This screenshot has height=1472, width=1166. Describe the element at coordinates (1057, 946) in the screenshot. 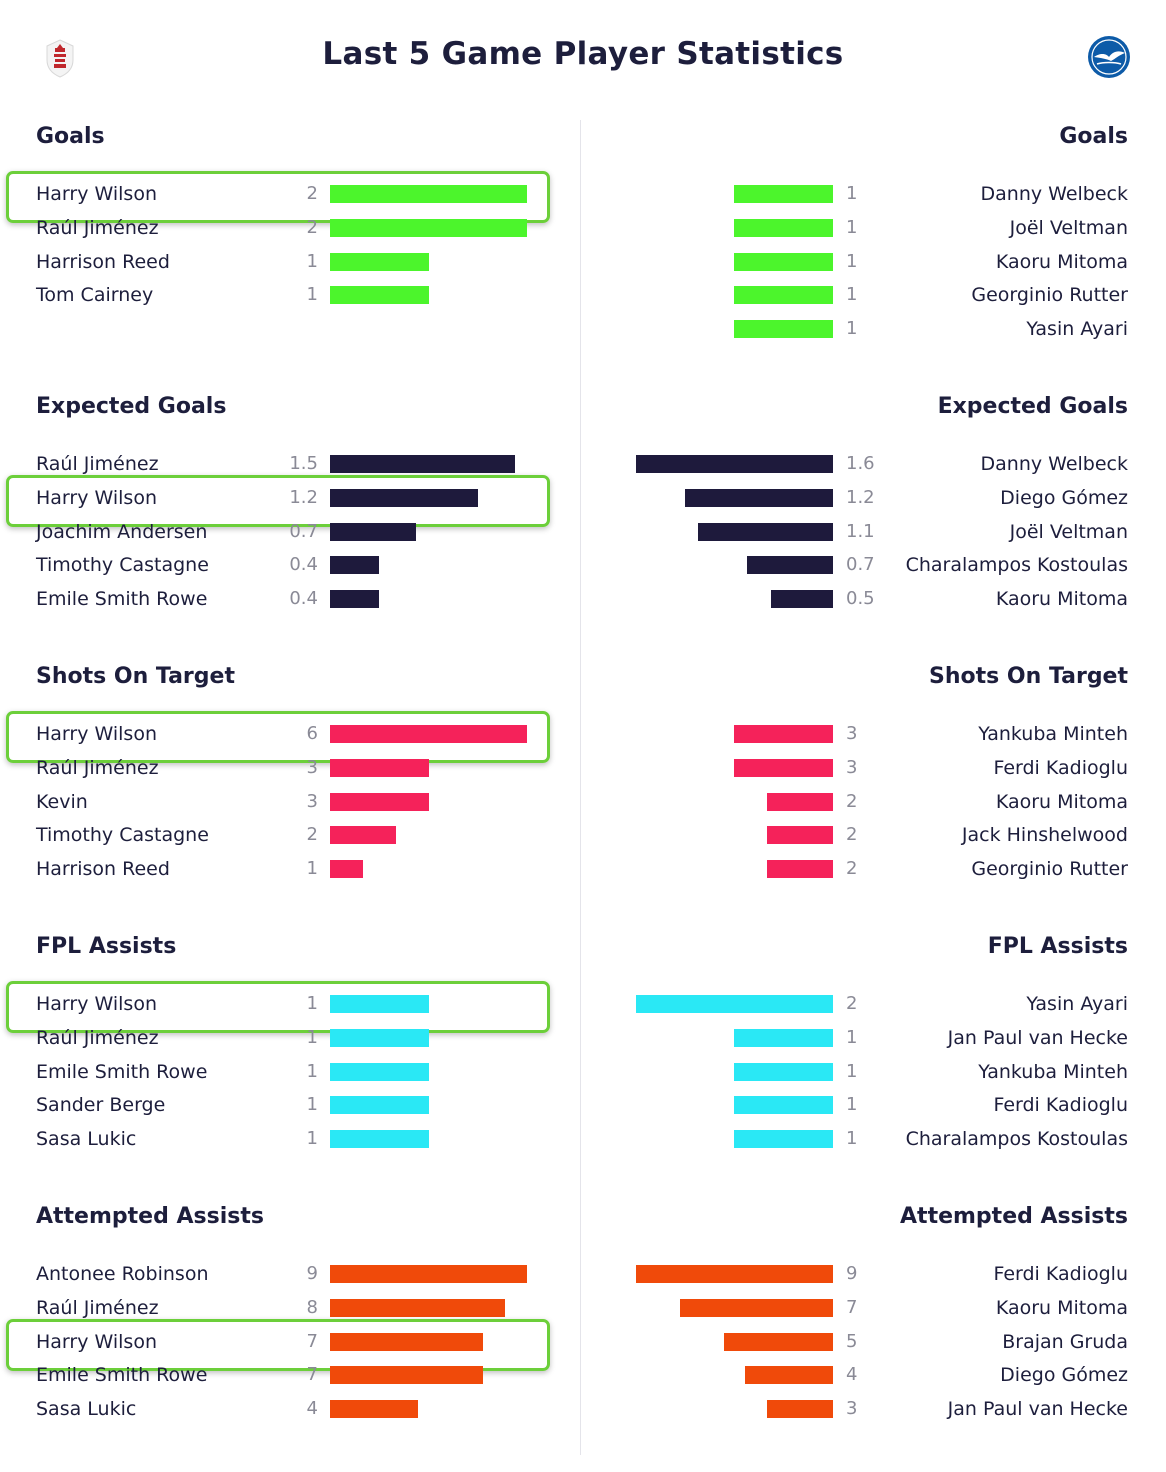

I see `section-heading-right: FPL Assists` at that location.